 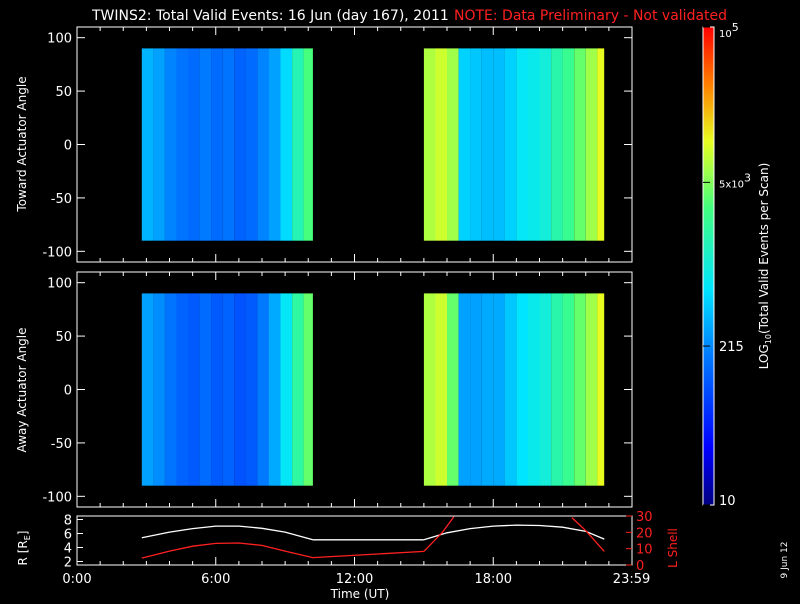 I want to click on colorbar-tick-exponent: 3, so click(x=747, y=177).